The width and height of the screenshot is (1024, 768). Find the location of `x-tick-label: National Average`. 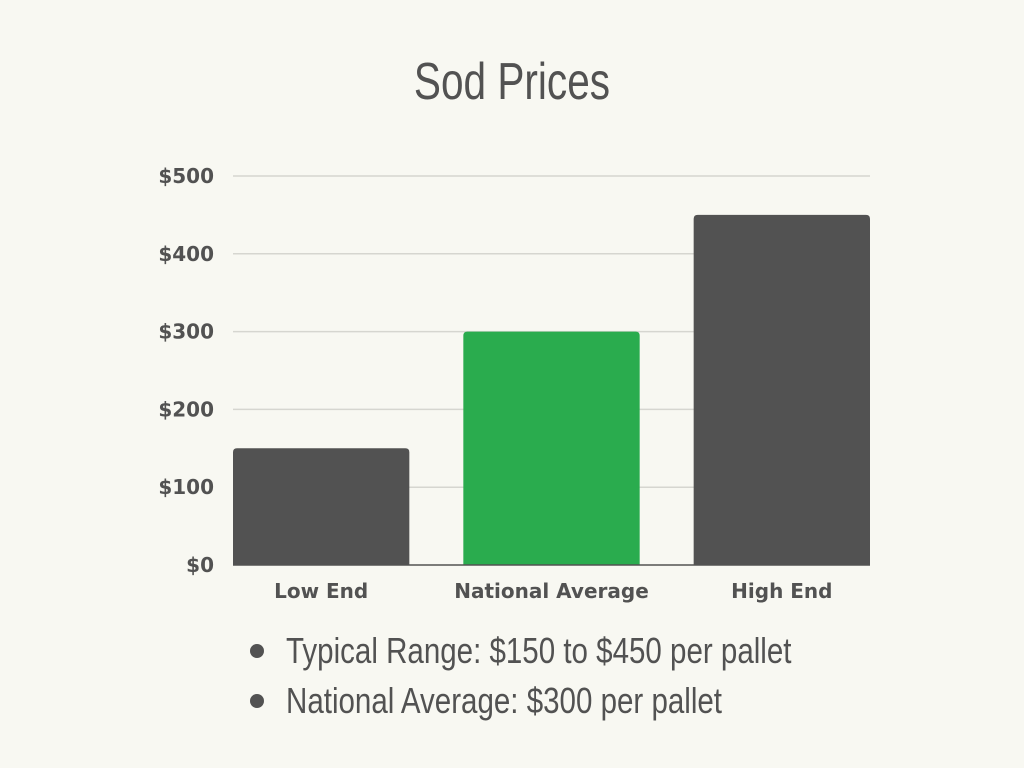

x-tick-label: National Average is located at coordinates (551, 591).